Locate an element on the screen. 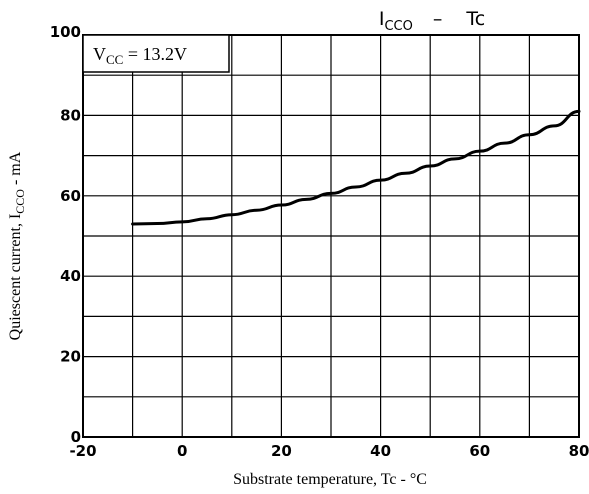  x-tick-labels: -20 0 20 40 60 80 is located at coordinates (329, 451).